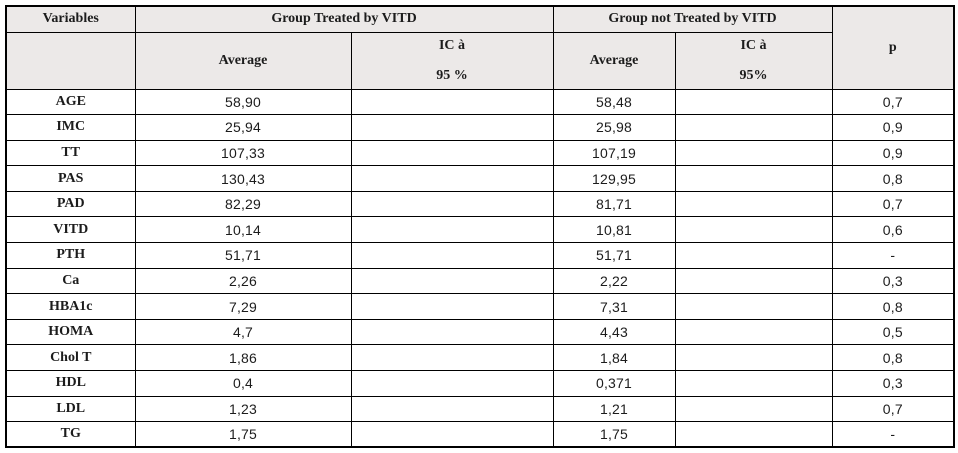 The height and width of the screenshot is (453, 958). What do you see at coordinates (70, 332) in the screenshot?
I see `variable-cell: HOMA` at bounding box center [70, 332].